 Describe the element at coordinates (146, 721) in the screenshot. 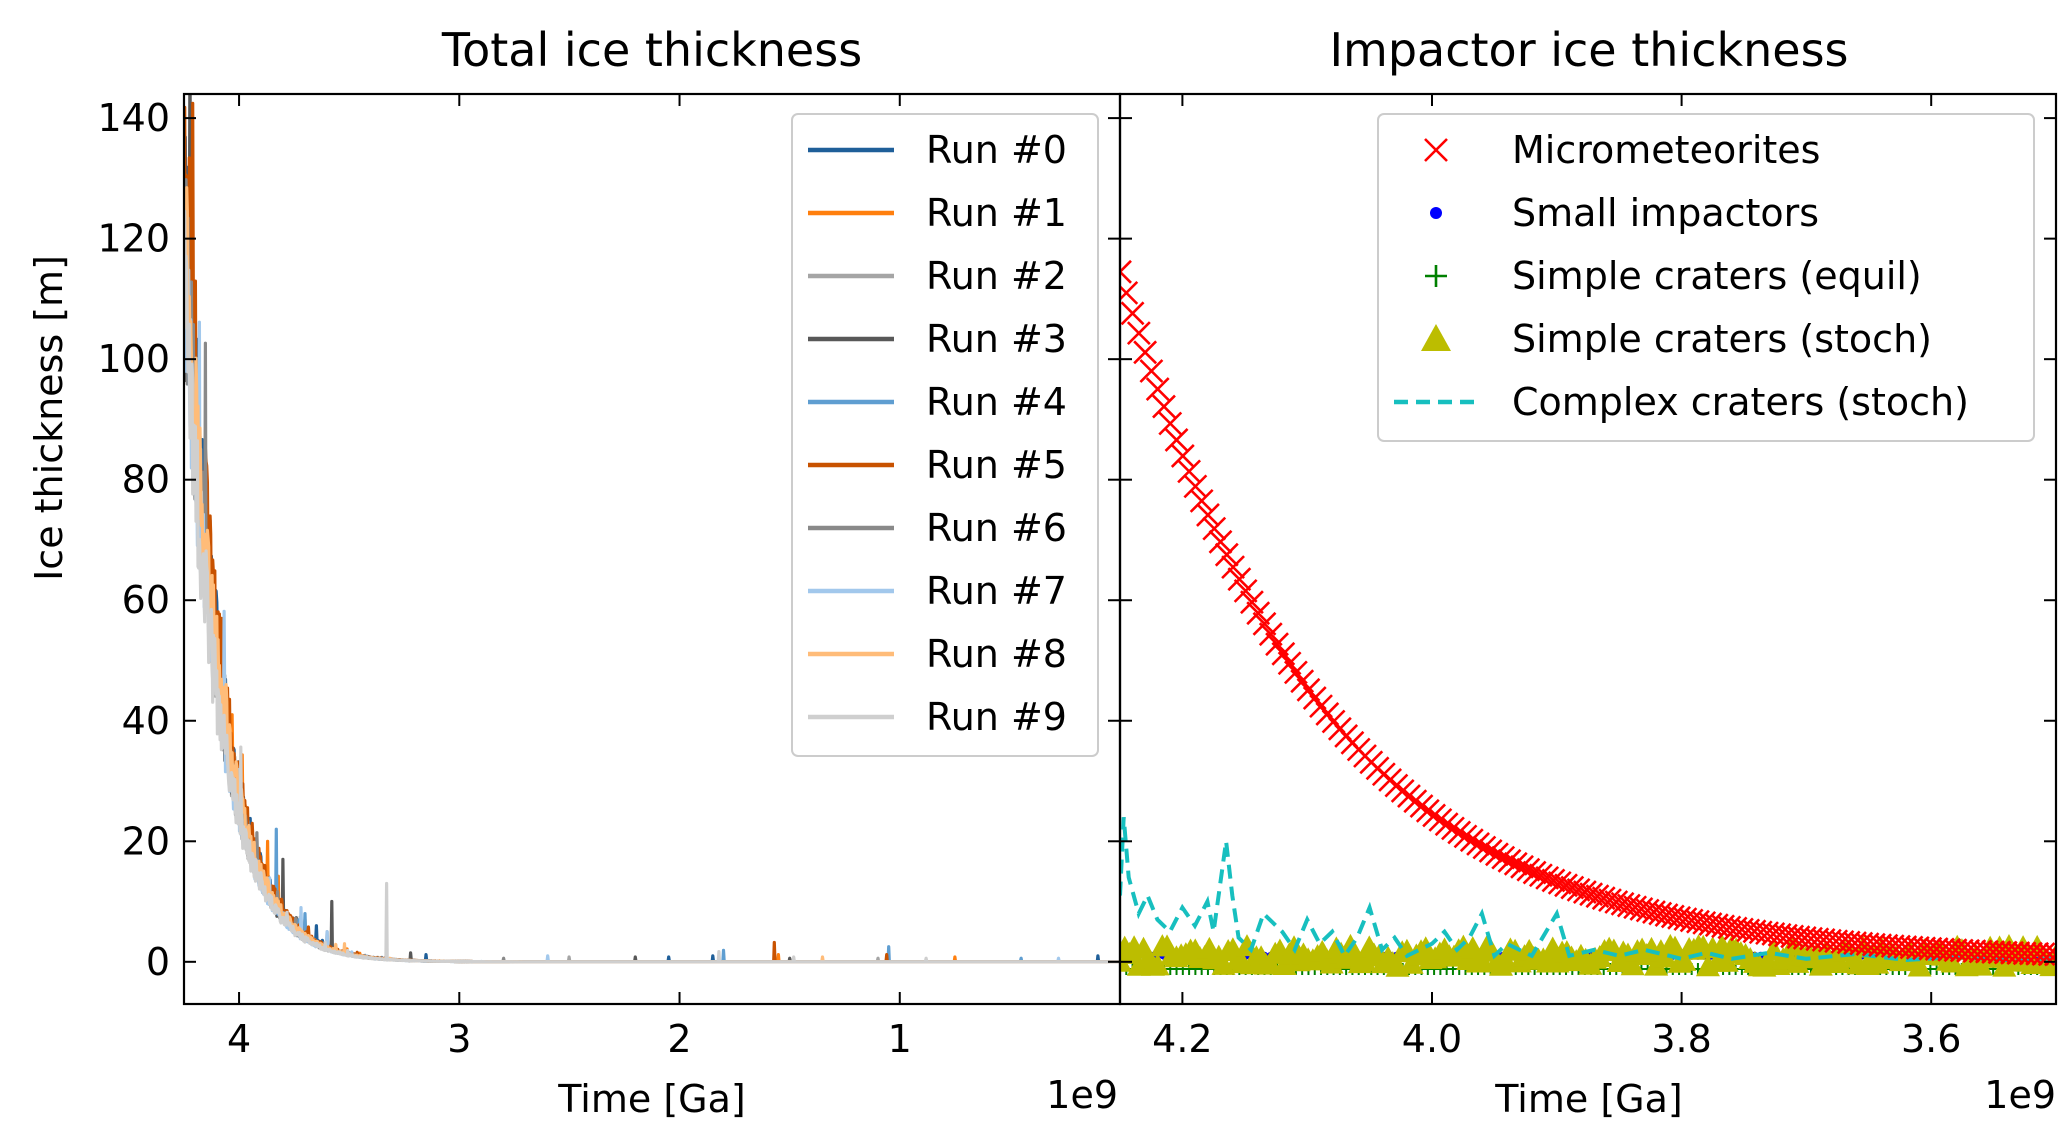

I see `y-tick-label: 40` at that location.